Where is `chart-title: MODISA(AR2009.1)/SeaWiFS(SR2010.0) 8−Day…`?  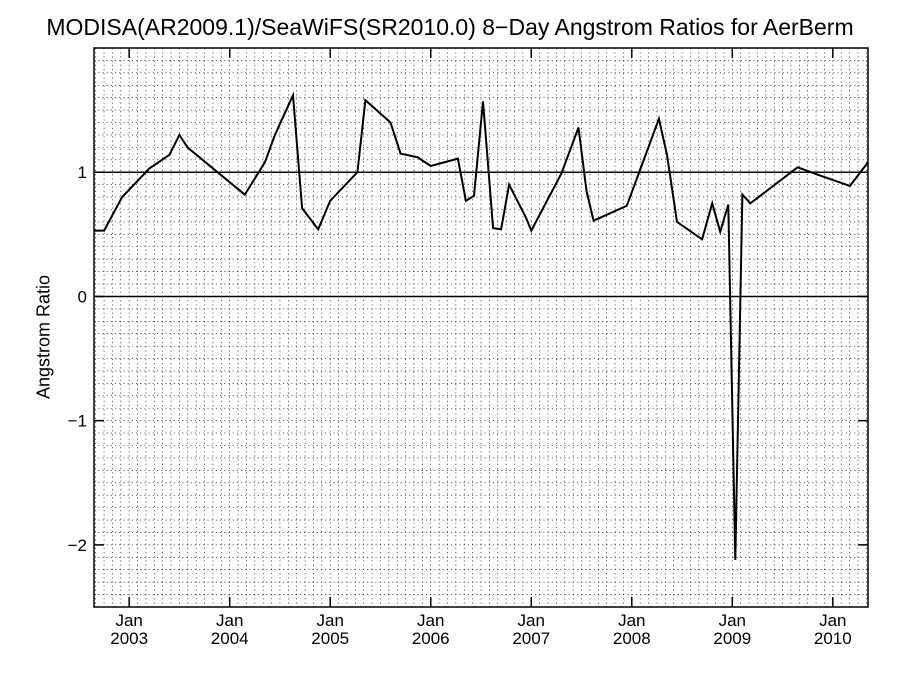
chart-title: MODISA(AR2009.1)/SeaWiFS(SR2010.0) 8−Day… is located at coordinates (450, 27).